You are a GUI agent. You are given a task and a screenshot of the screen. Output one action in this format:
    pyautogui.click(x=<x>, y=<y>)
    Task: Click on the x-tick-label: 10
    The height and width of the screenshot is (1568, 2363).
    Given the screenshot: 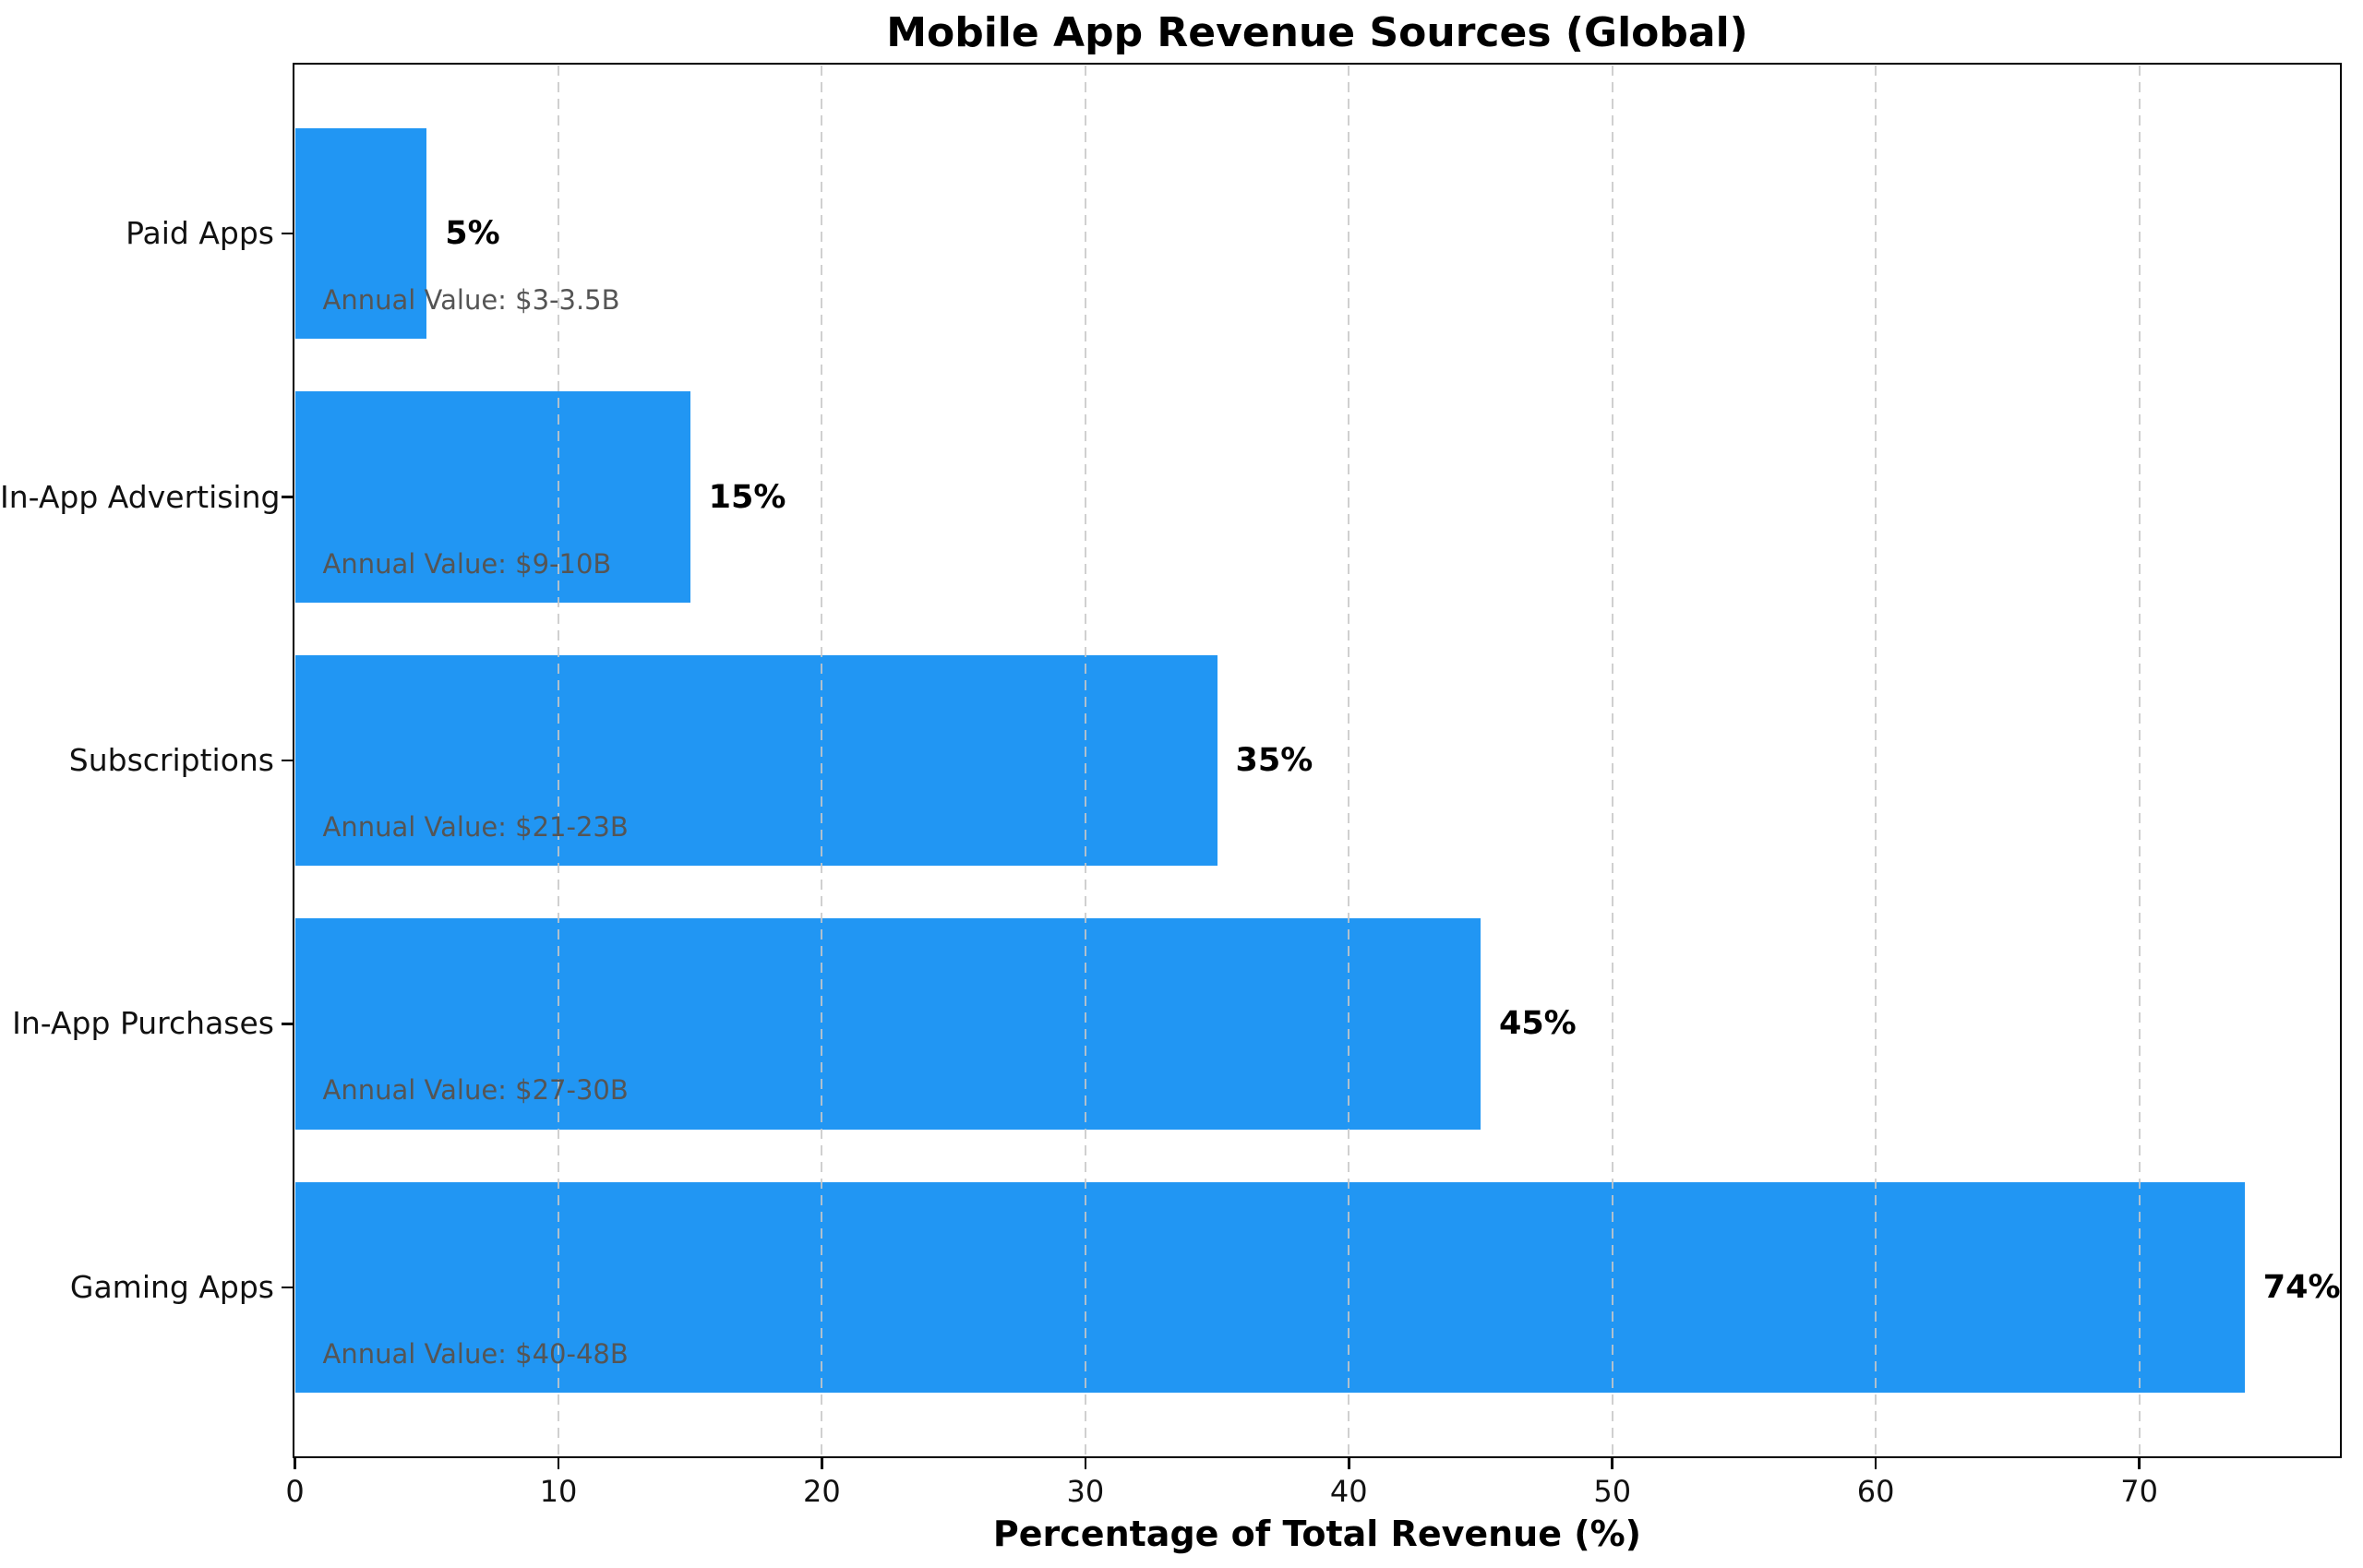 What is the action you would take?
    pyautogui.click(x=558, y=1491)
    